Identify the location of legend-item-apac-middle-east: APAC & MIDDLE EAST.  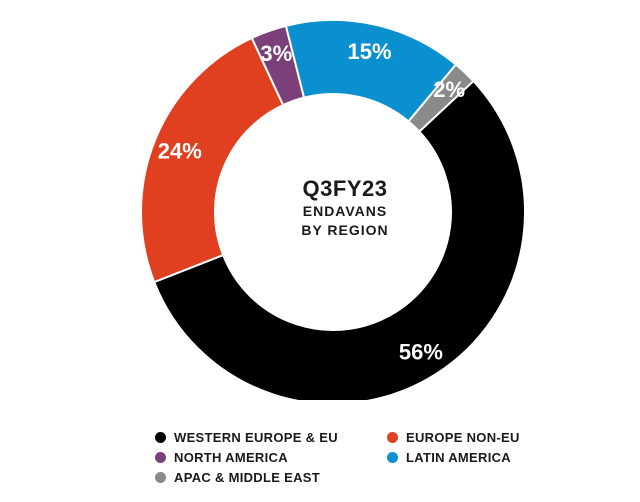
(271, 477).